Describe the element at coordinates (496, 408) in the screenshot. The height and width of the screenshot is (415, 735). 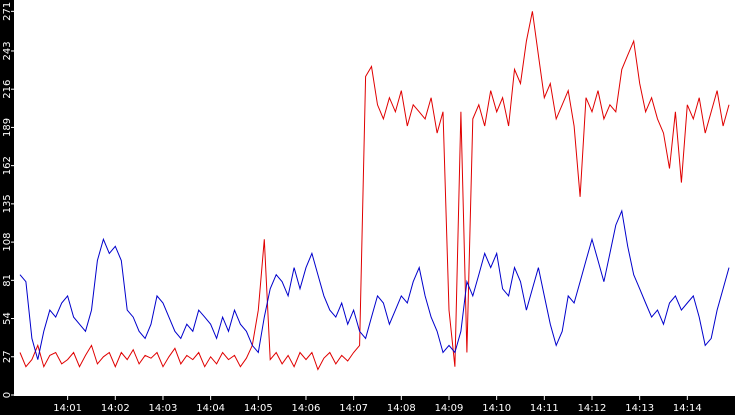
I see `x-tick-label: 14:10` at that location.